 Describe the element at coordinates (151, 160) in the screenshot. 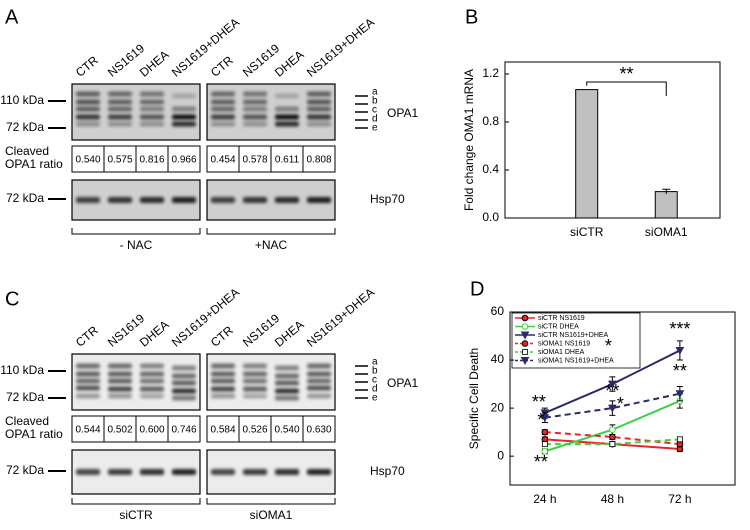

I see `ratio-value: 0.816` at that location.